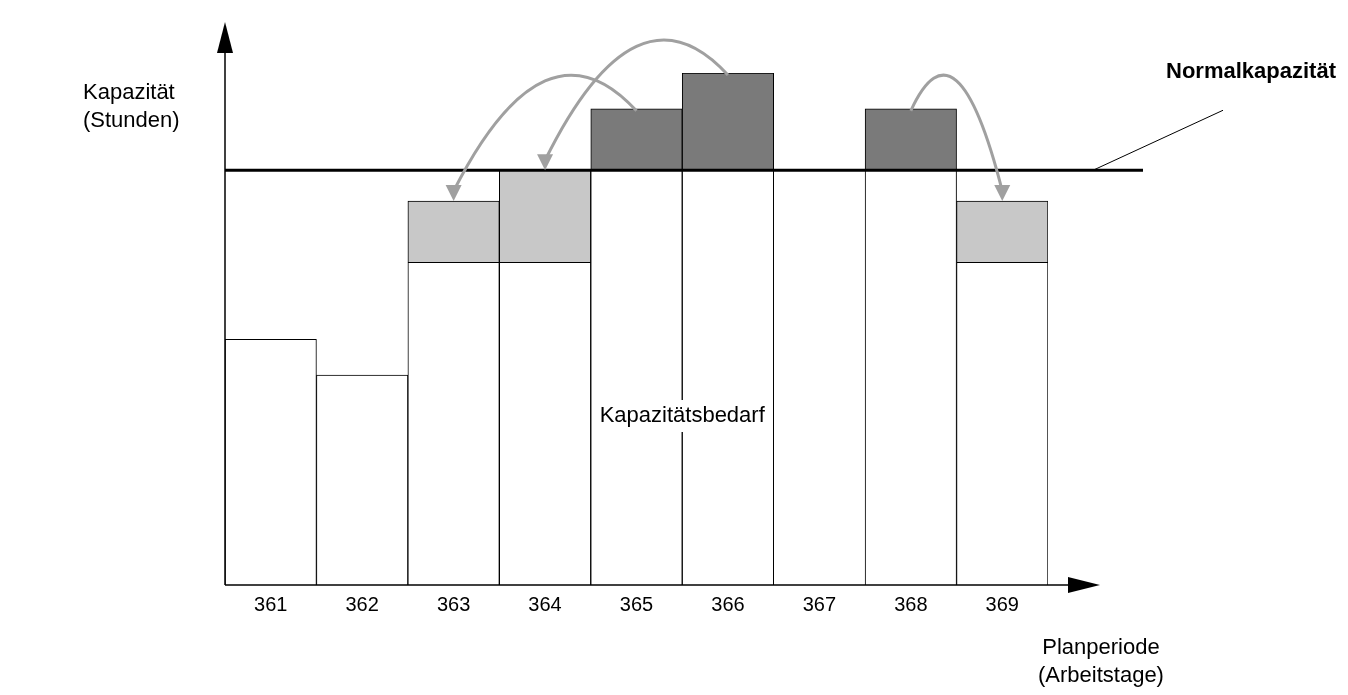 This screenshot has height=695, width=1348. Describe the element at coordinates (271, 603) in the screenshot. I see `x-tick-label: 361` at that location.